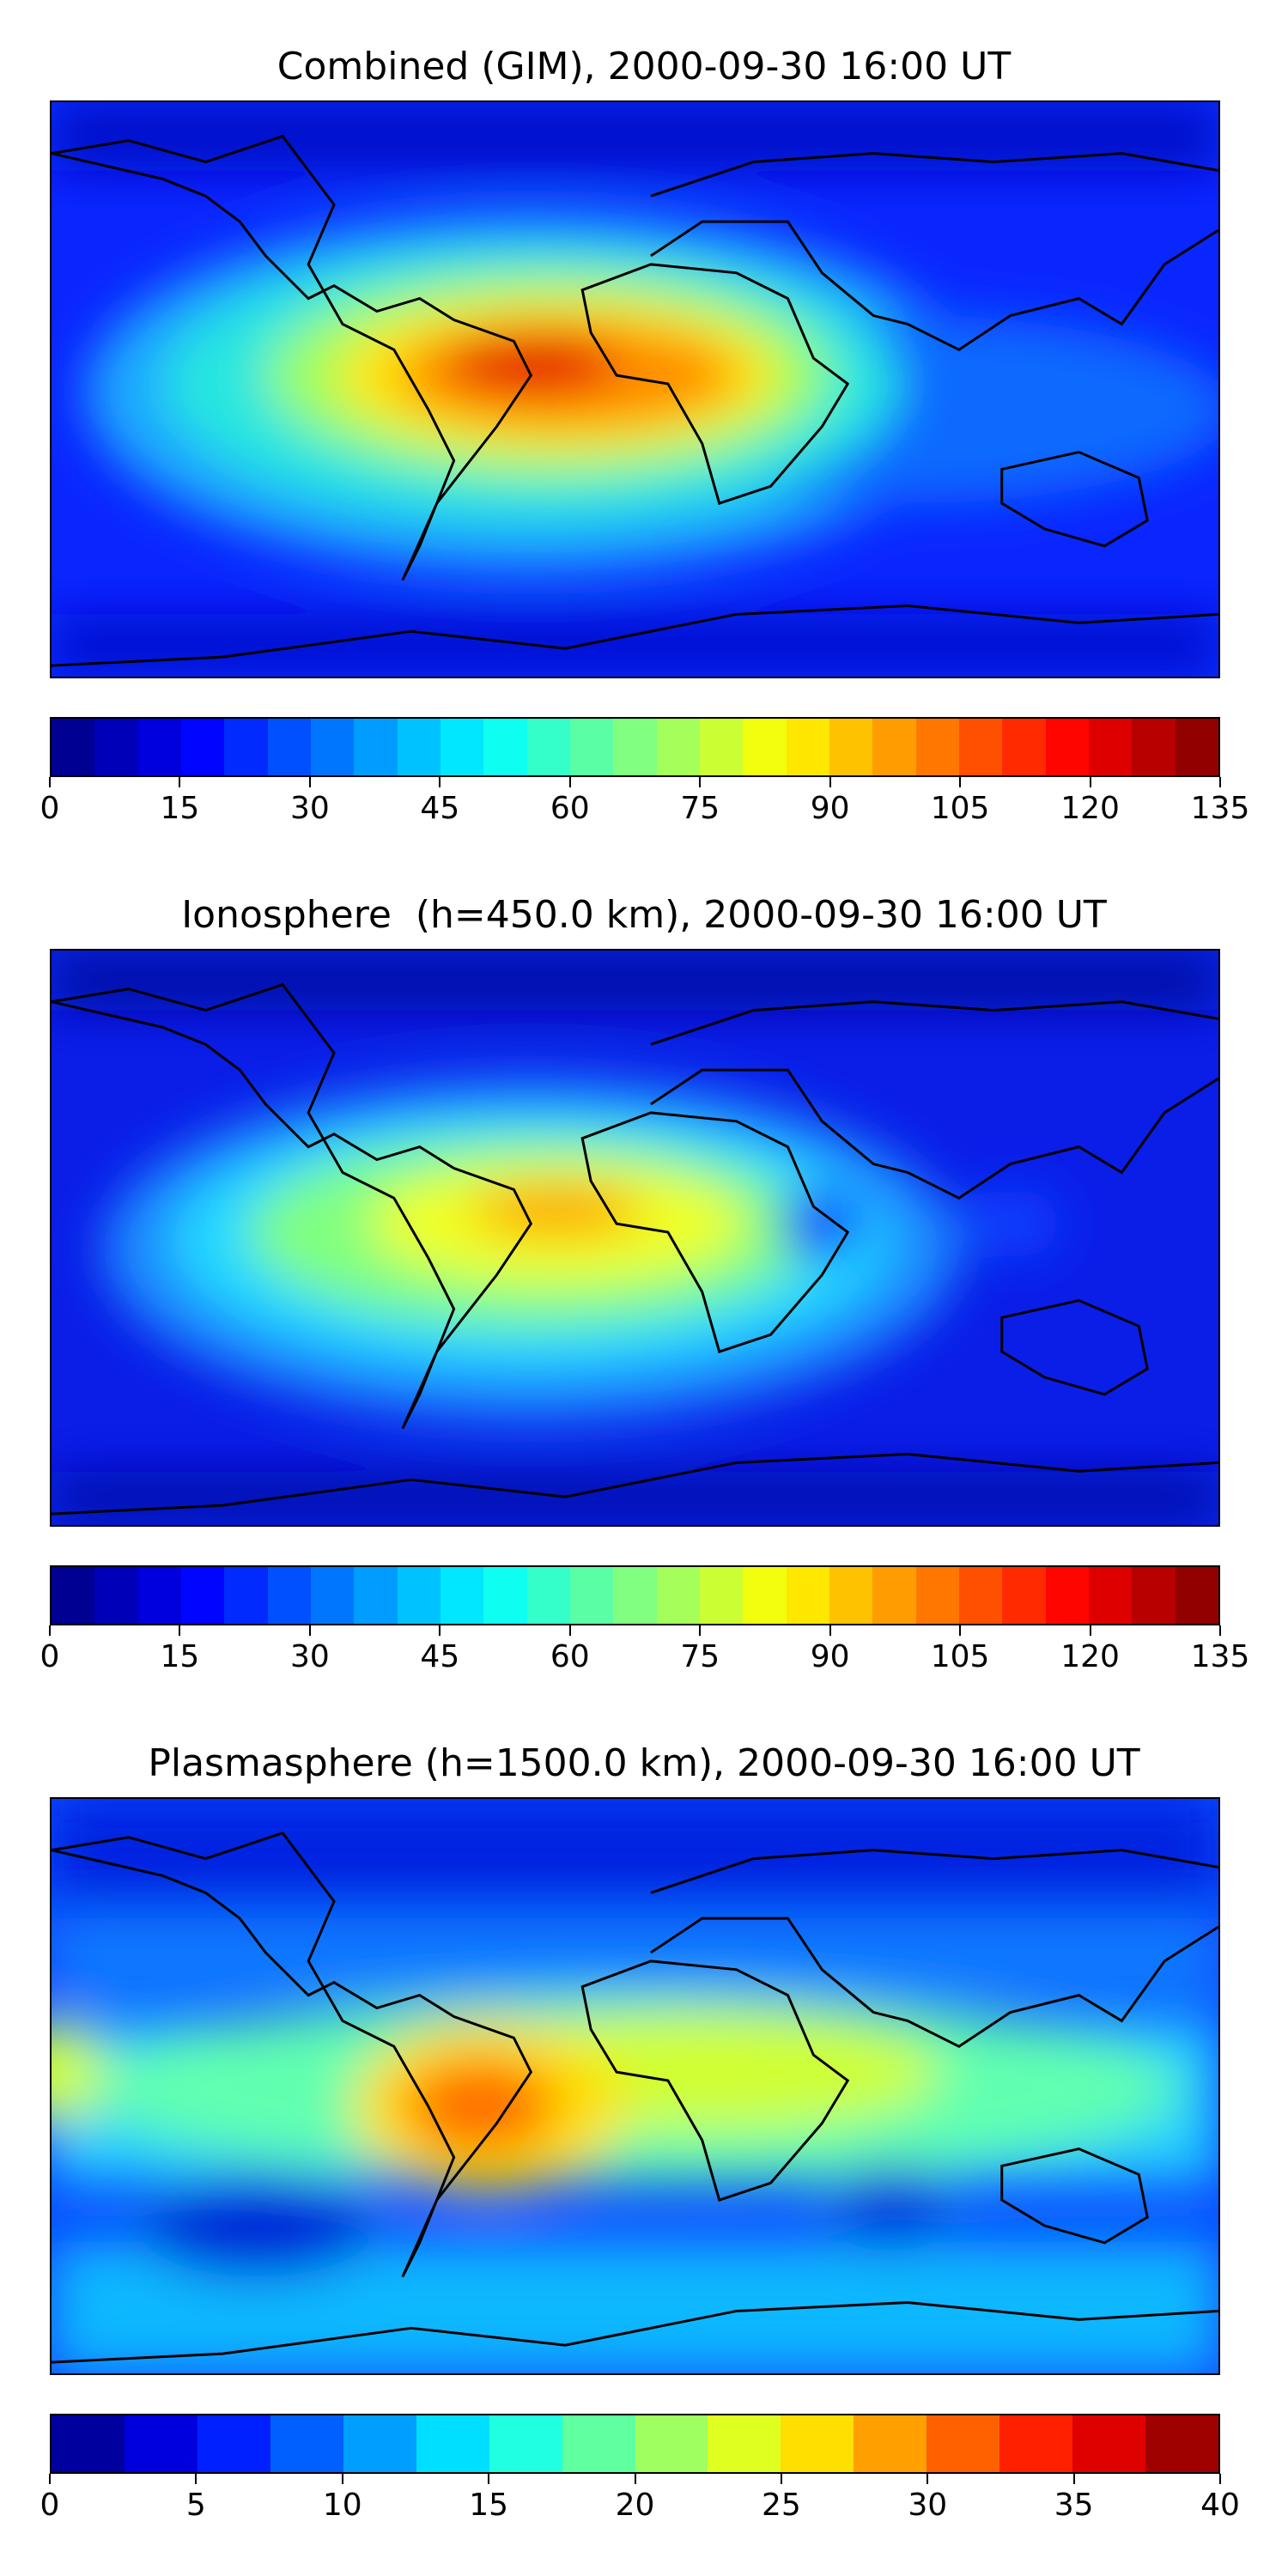 The image size is (1288, 2576). Describe the element at coordinates (644, 66) in the screenshot. I see `panel-title-combined: Combined (GIM), 2000-09-30 16:00 UT` at that location.